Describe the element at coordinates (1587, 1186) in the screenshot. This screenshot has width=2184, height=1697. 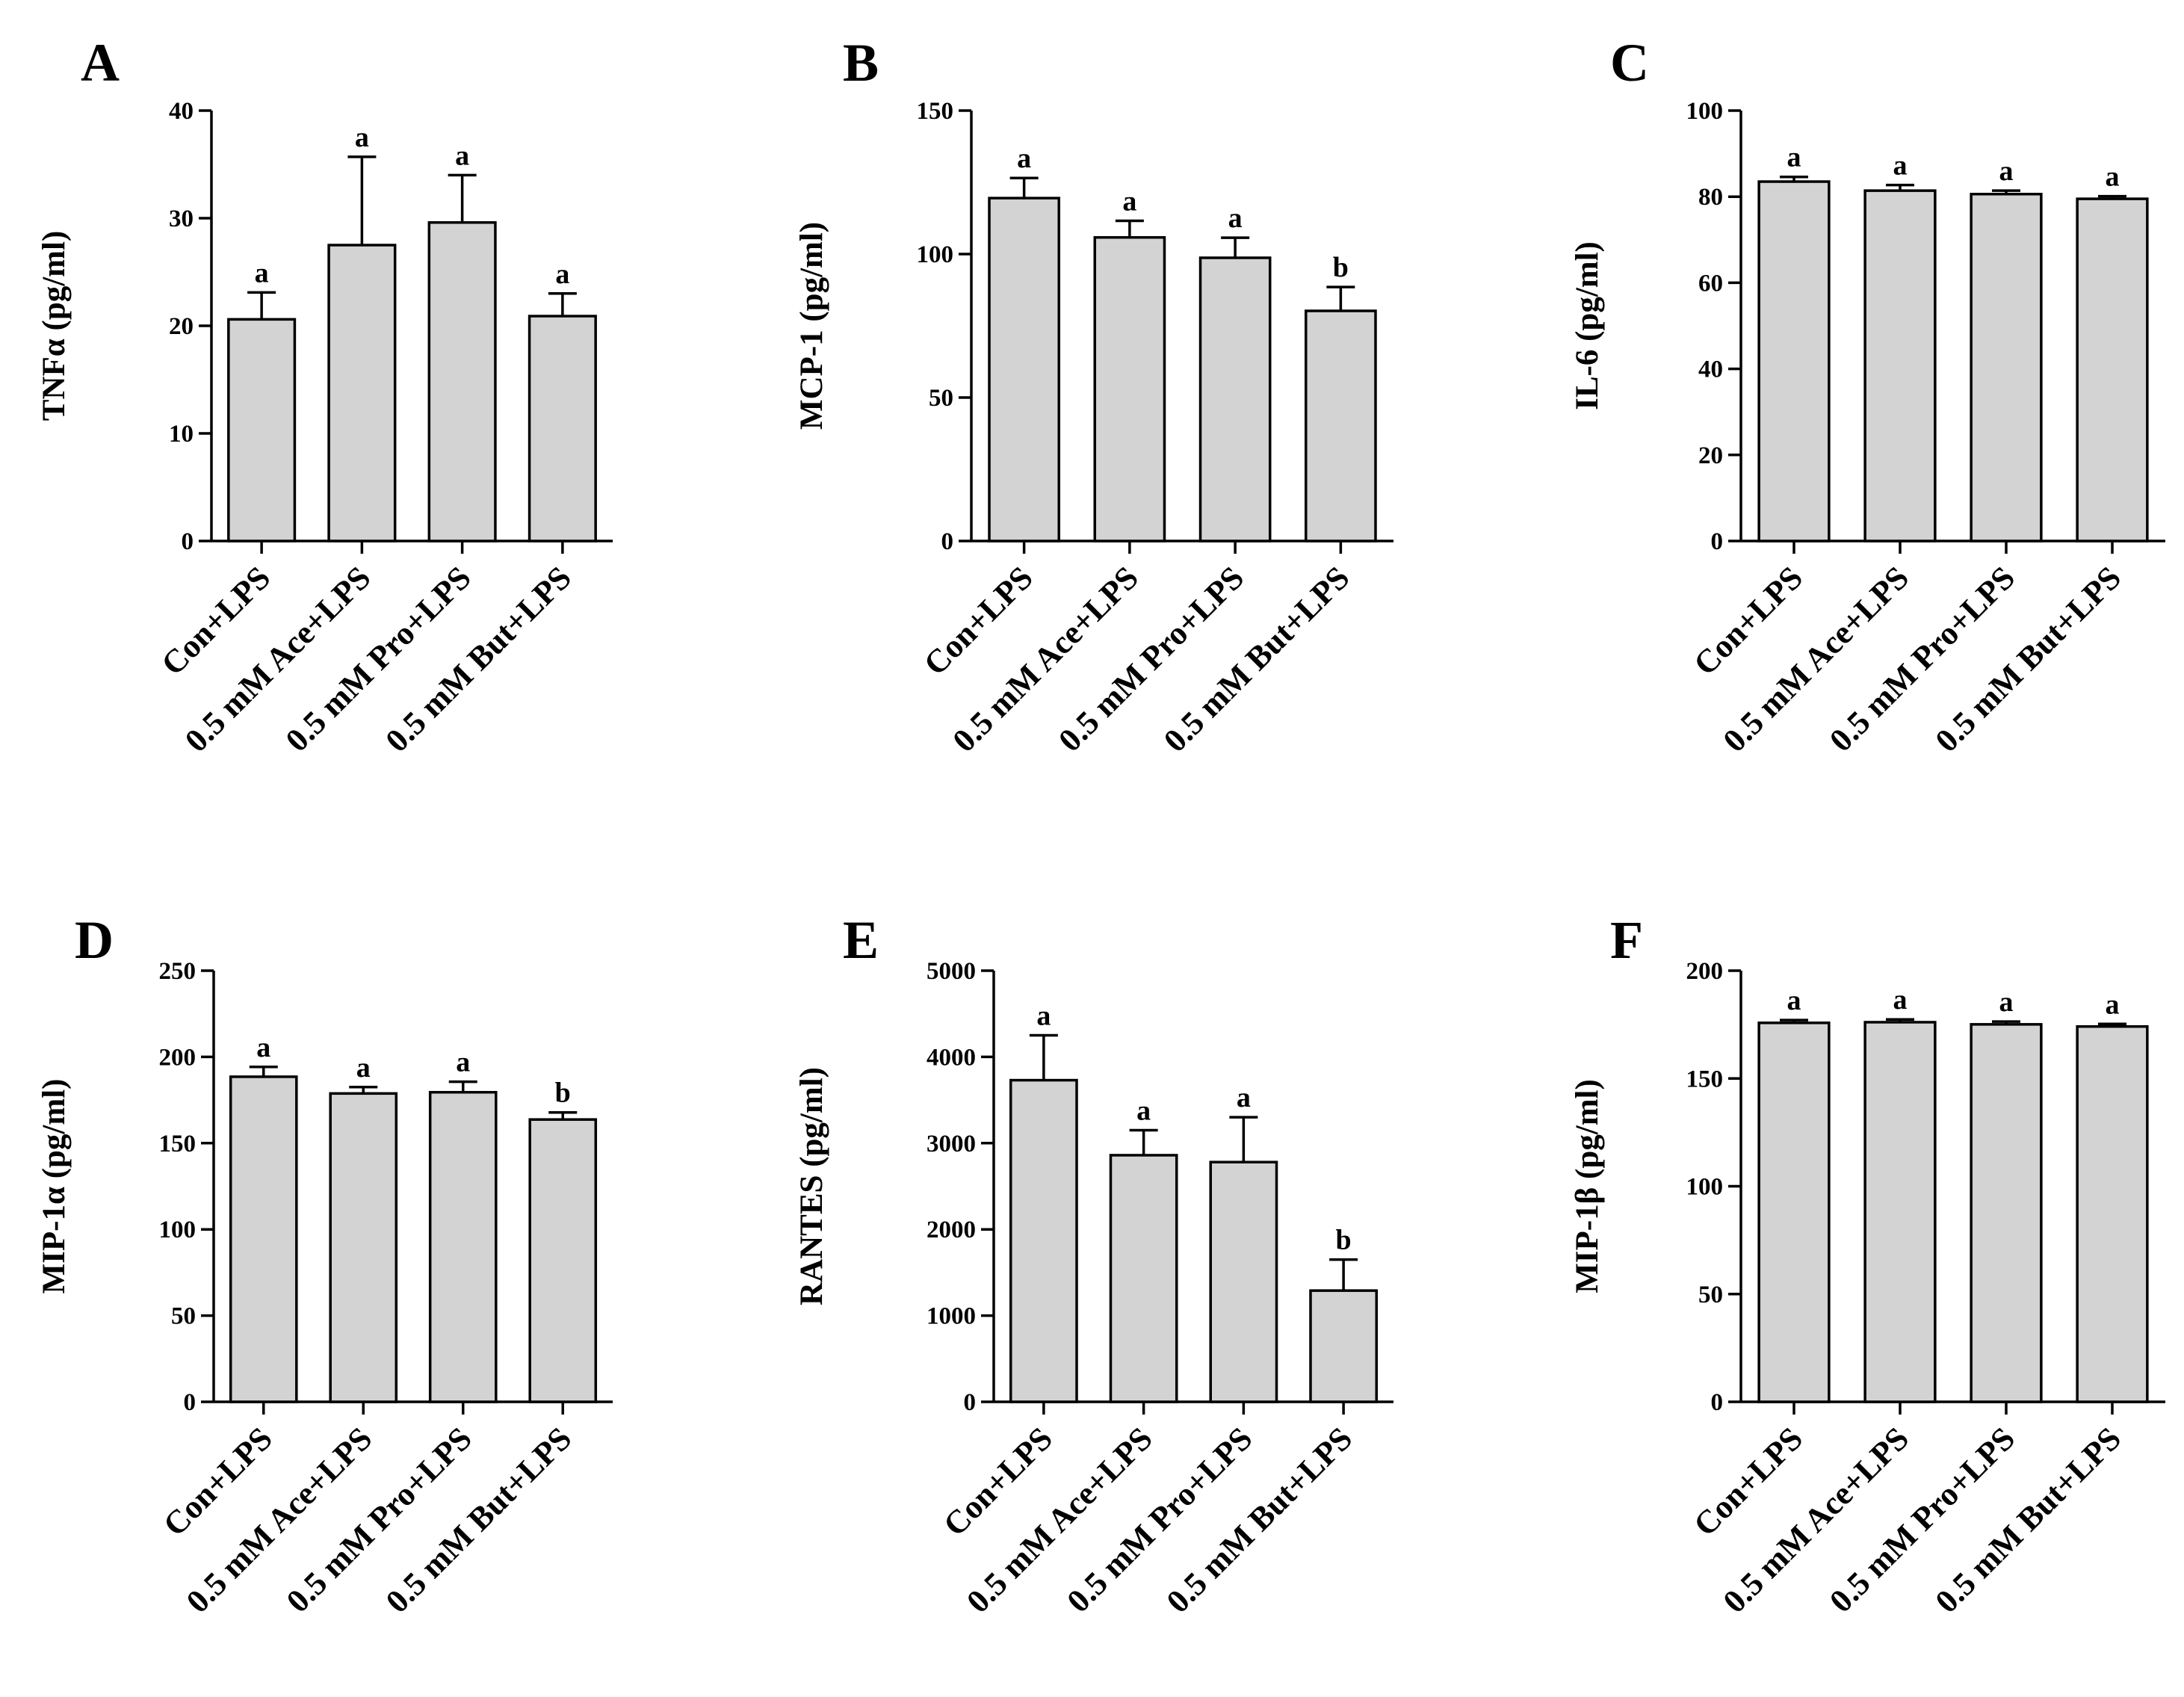
I see `y-axis-title: MIP-1β (pg/ml)` at that location.